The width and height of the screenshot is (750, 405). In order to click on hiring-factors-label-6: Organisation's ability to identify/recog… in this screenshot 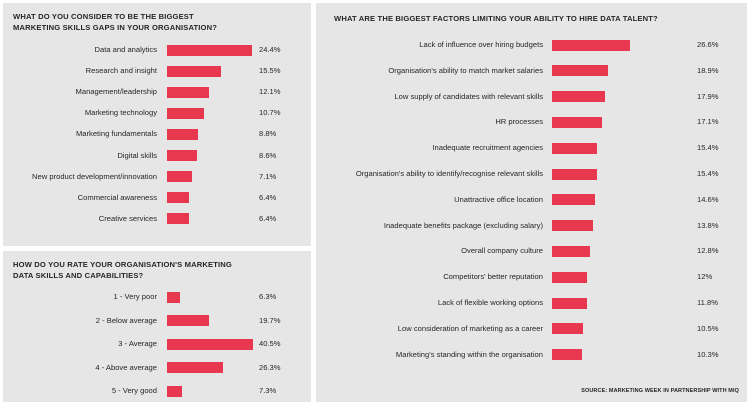, I will do `click(449, 173)`.